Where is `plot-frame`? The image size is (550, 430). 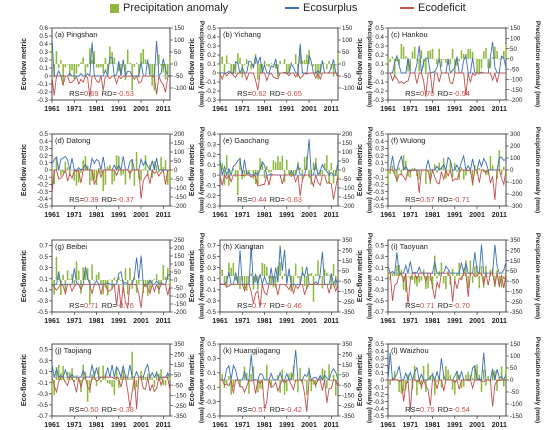 plot-frame is located at coordinates (111, 276).